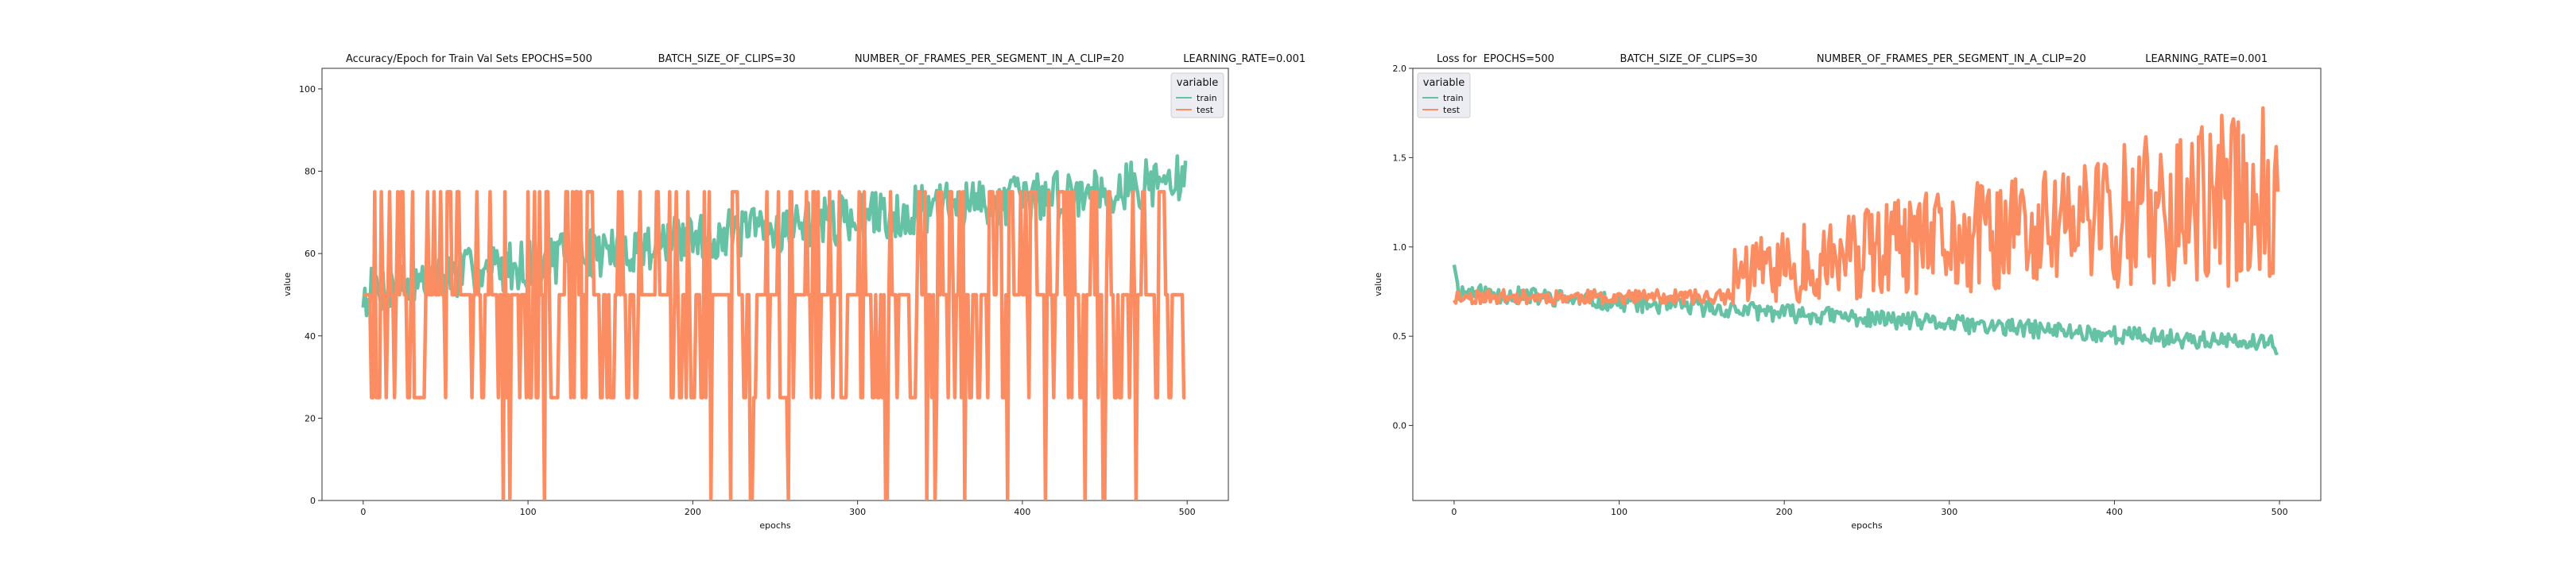  Describe the element at coordinates (307, 89) in the screenshot. I see `y-tick-label: 100` at that location.